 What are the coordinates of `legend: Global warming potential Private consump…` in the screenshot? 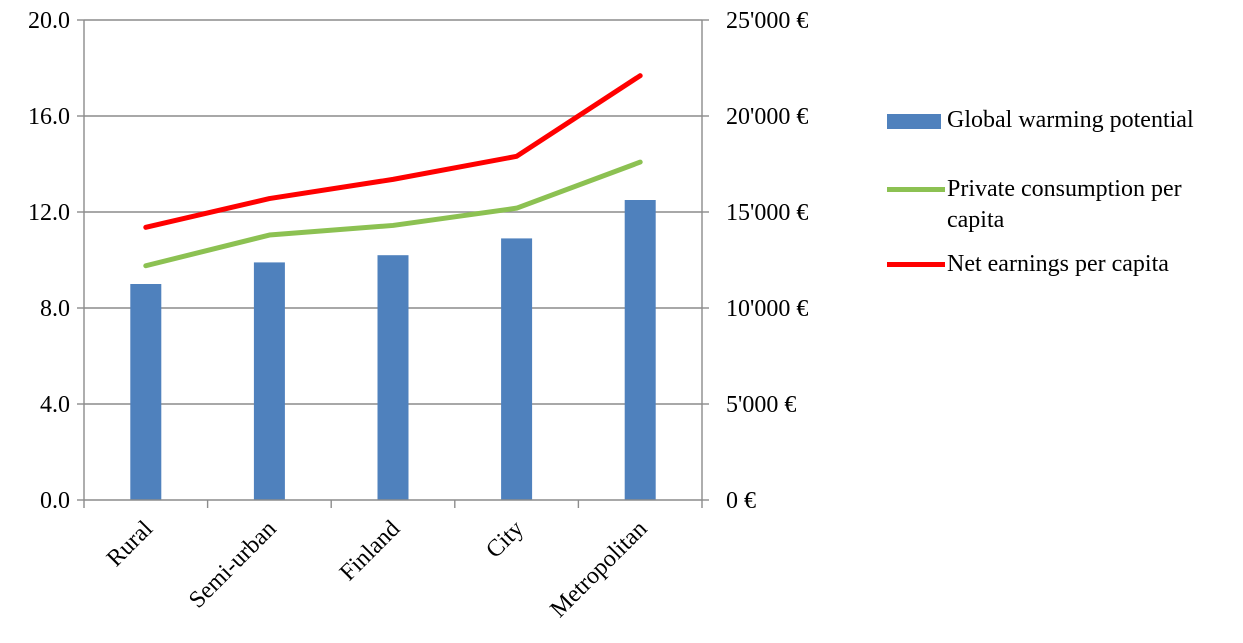 It's located at (1062, 192).